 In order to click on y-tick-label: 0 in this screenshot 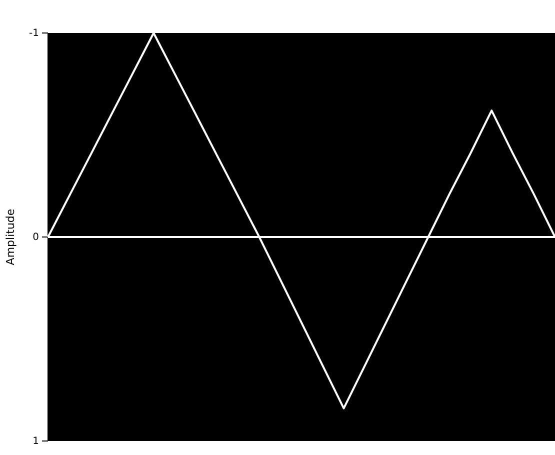, I will do `click(35, 238)`.